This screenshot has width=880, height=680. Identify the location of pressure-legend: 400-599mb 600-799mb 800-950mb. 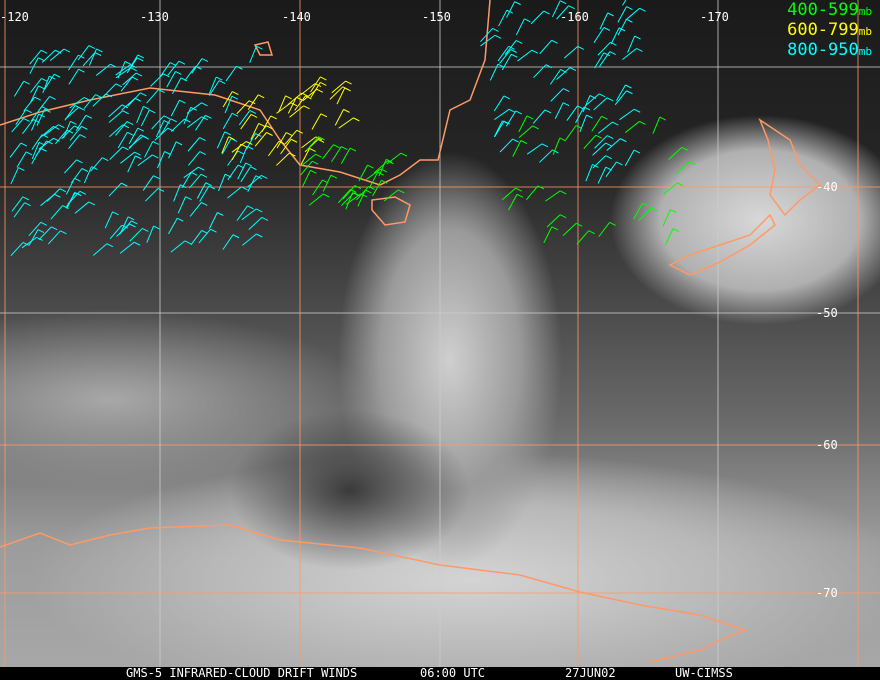
(829, 31).